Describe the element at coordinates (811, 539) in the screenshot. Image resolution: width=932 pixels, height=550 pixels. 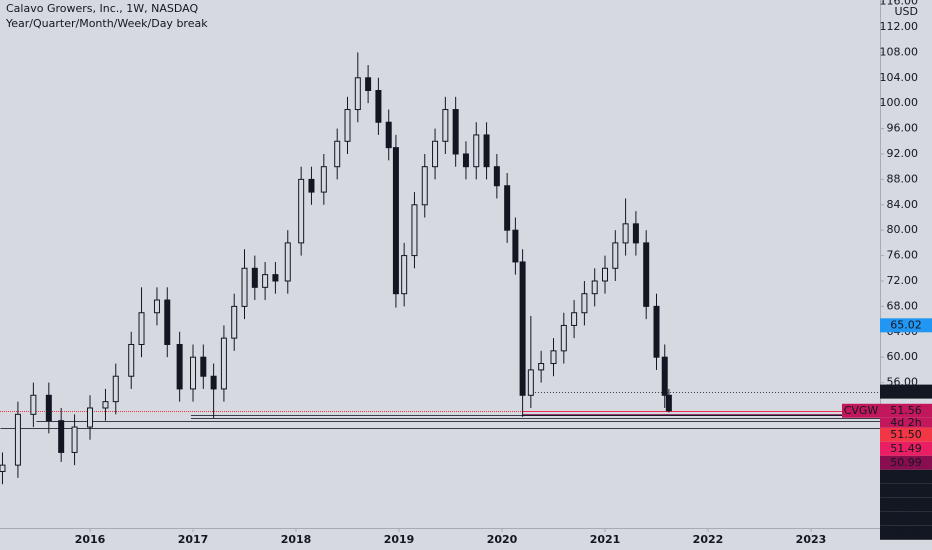
I see `x-tick-label: 2023` at that location.